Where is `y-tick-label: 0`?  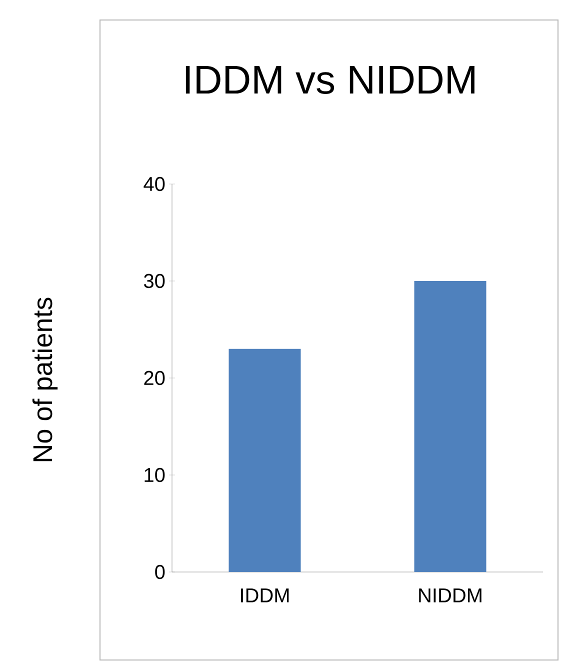 y-tick-label: 0 is located at coordinates (160, 572).